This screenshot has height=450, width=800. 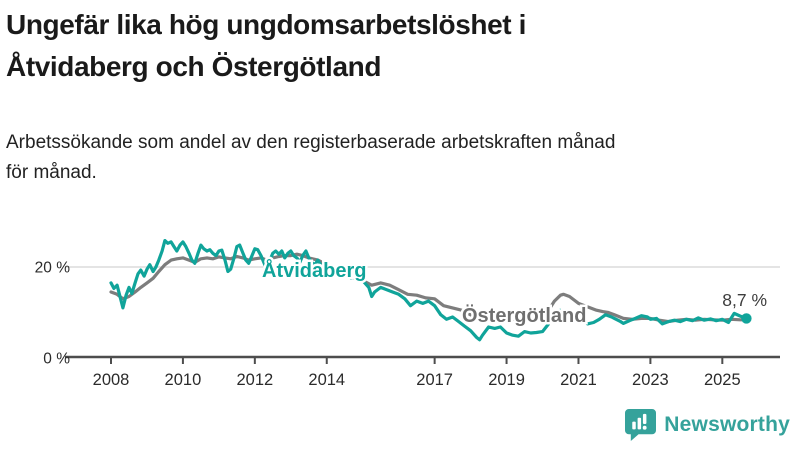 What do you see at coordinates (727, 424) in the screenshot?
I see `brand-name: Newsworthy` at bounding box center [727, 424].